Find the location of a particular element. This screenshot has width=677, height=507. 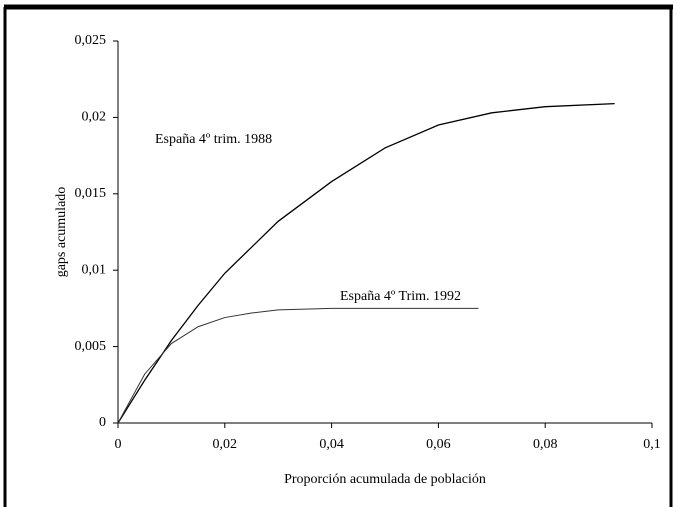

y-tick-label: 0 is located at coordinates (102, 422).